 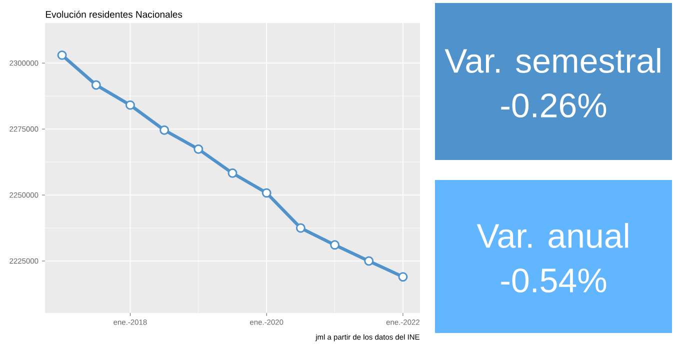 What do you see at coordinates (552, 235) in the screenshot?
I see `text: Var. anual` at bounding box center [552, 235].